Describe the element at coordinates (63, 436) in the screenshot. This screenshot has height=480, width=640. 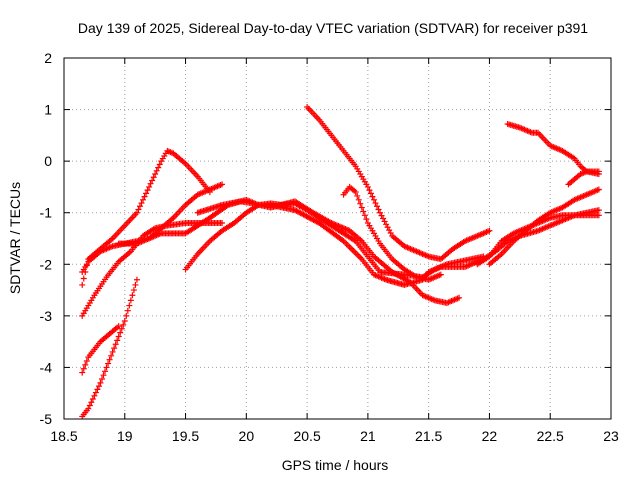
I see `x-tick-label: 18.5` at that location.